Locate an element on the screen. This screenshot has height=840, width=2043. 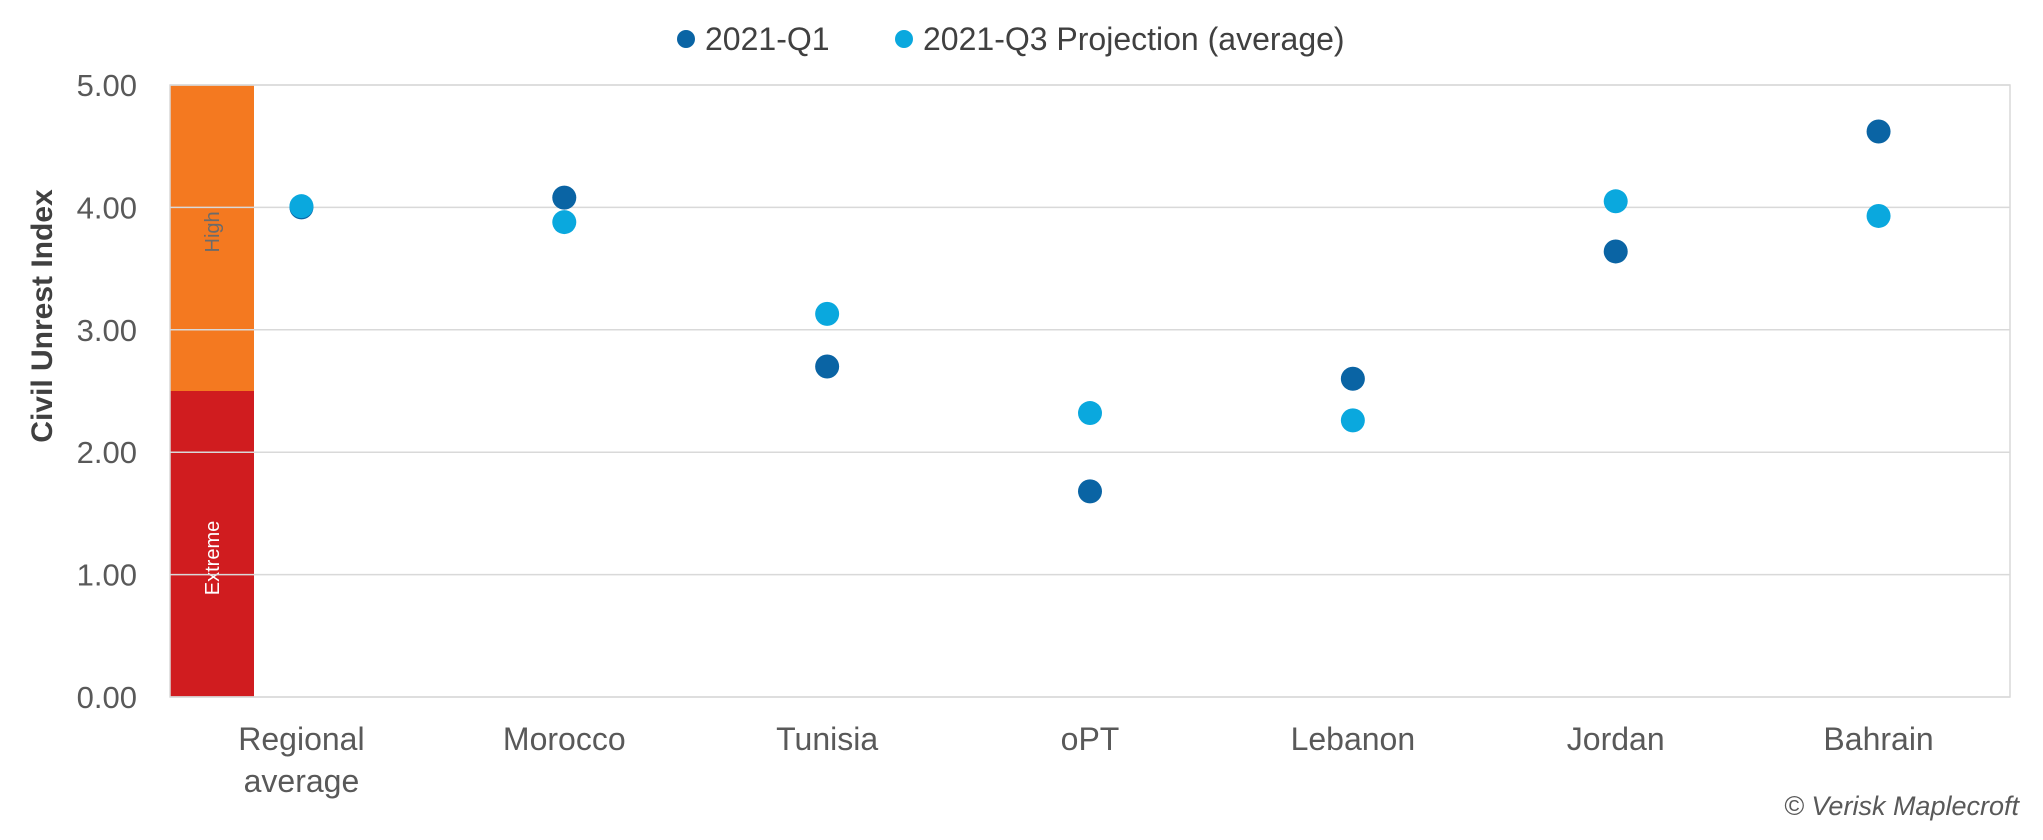
x-category-label-line: Jordan is located at coordinates (1616, 739).